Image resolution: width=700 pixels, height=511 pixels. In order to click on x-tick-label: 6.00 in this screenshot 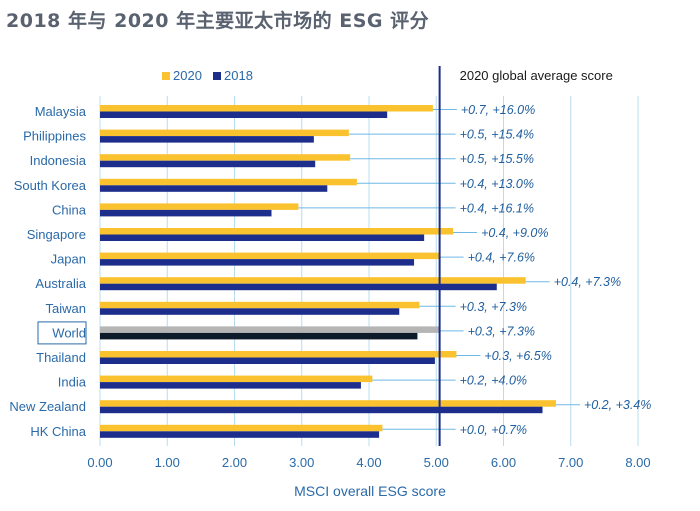, I will do `click(503, 462)`.